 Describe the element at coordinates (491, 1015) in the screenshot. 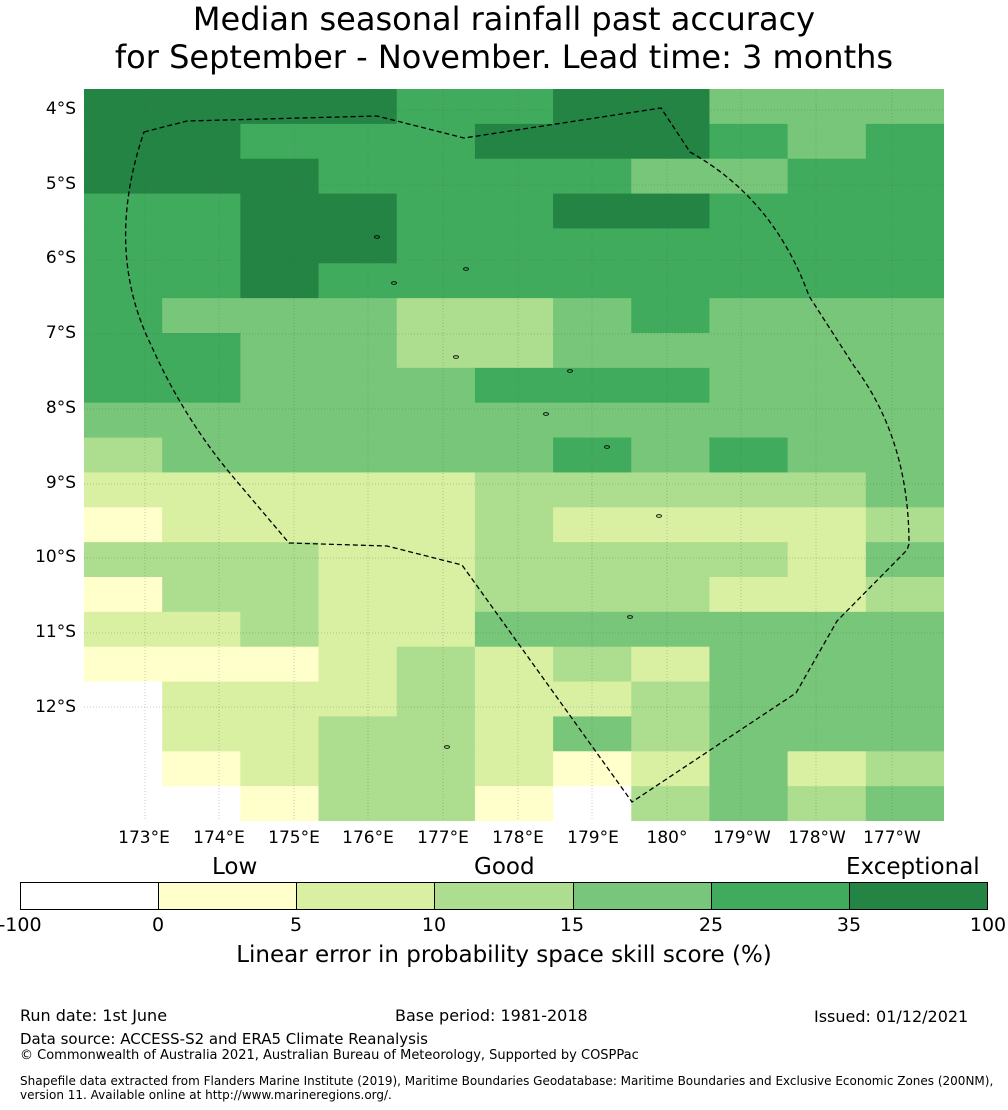

I see `base-period: Base period: 1981-2018` at that location.